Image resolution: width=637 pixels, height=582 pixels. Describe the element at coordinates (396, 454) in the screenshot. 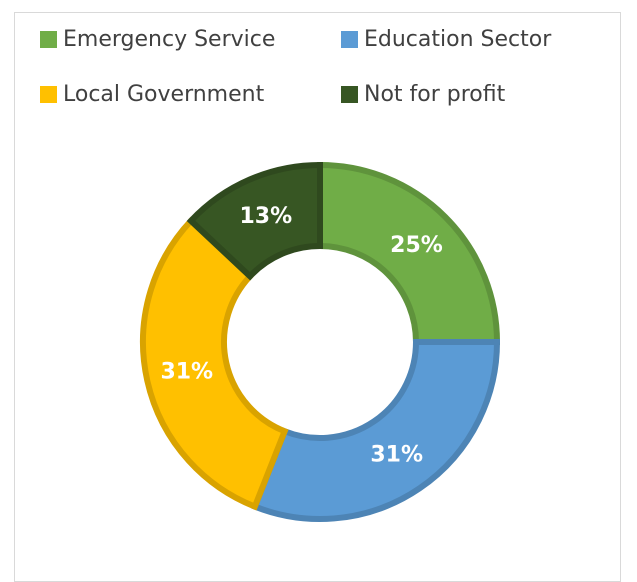

I see `data-label-education-sector: 31%` at that location.